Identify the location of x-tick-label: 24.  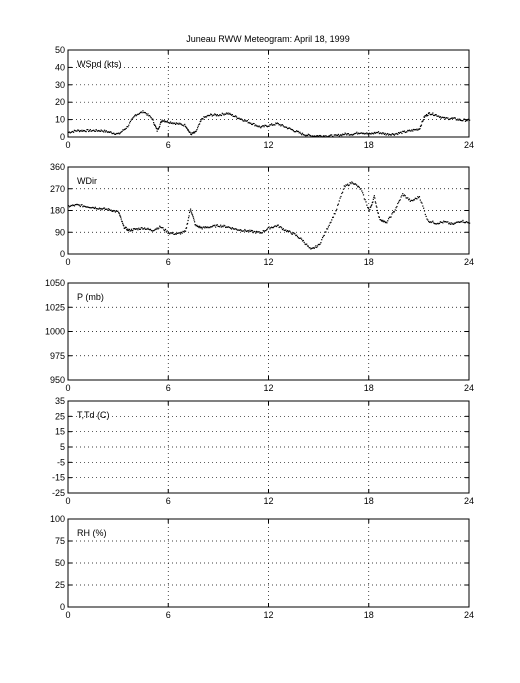
(469, 262).